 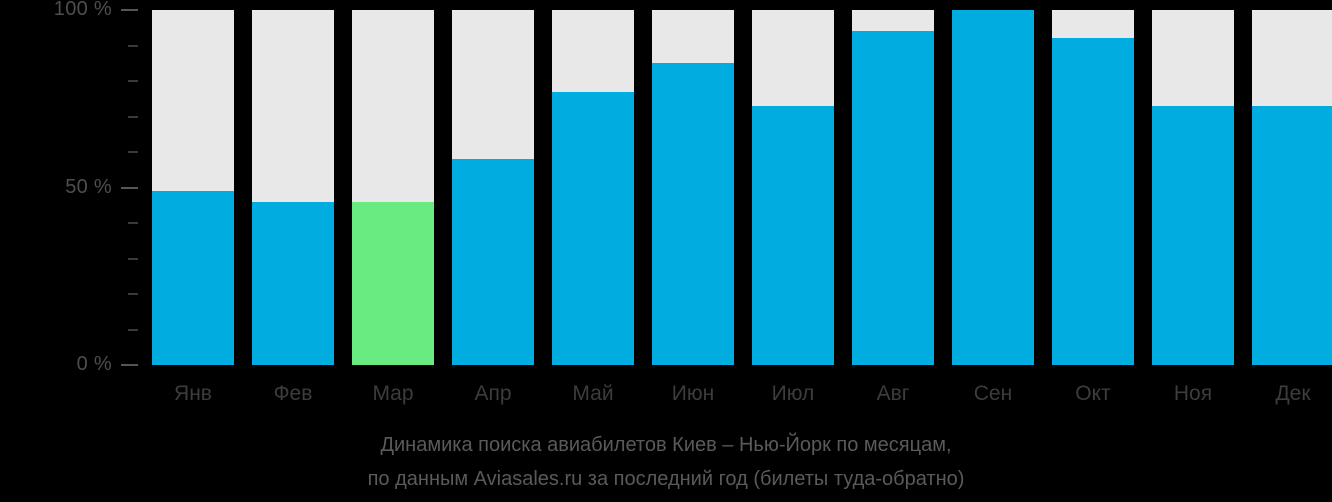 I want to click on x-axis-label: Фев, so click(x=293, y=393).